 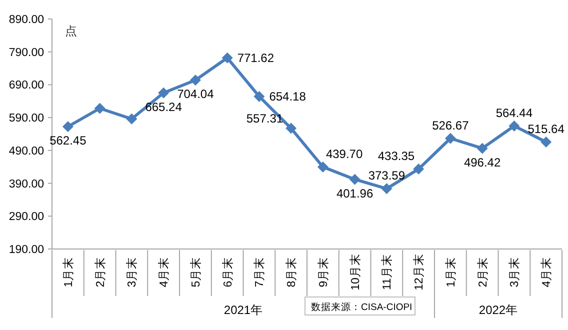 What do you see at coordinates (514, 113) in the screenshot?
I see `data-label: 564.44` at bounding box center [514, 113].